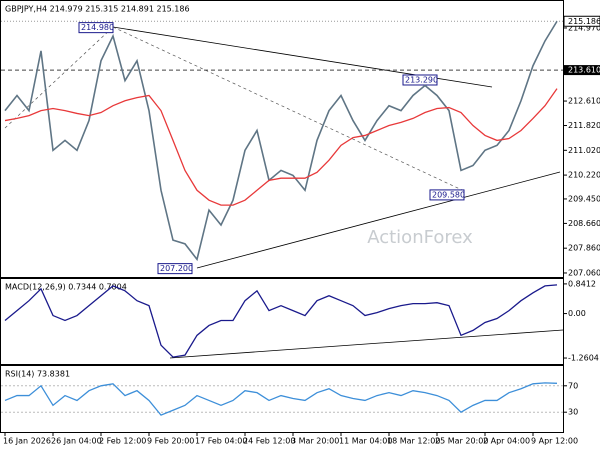 The image size is (600, 450). I want to click on rsi-panel, so click(282, 399).